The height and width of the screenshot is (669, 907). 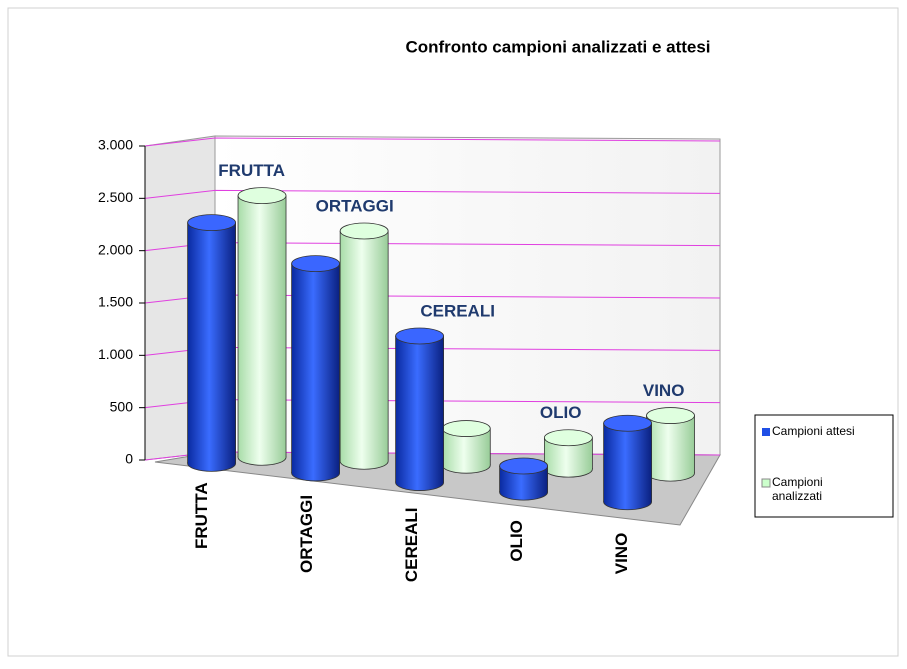 I want to click on legend-label-box: Campioni analizzati, so click(x=797, y=489).